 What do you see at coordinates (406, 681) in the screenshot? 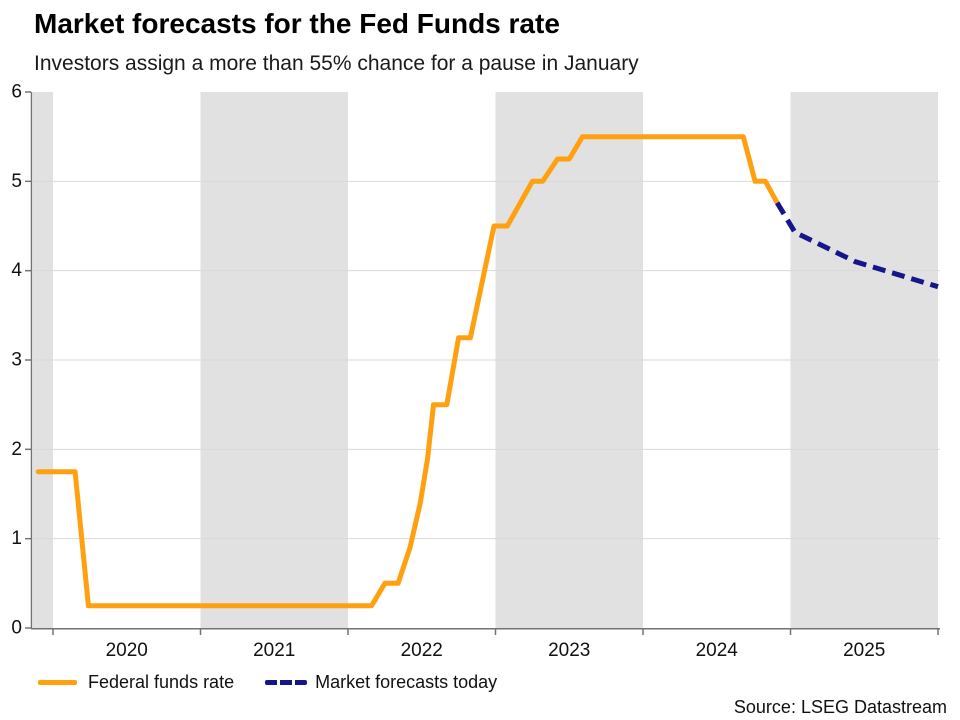
I see `legend-label-market-forecasts: Market forecasts today` at bounding box center [406, 681].